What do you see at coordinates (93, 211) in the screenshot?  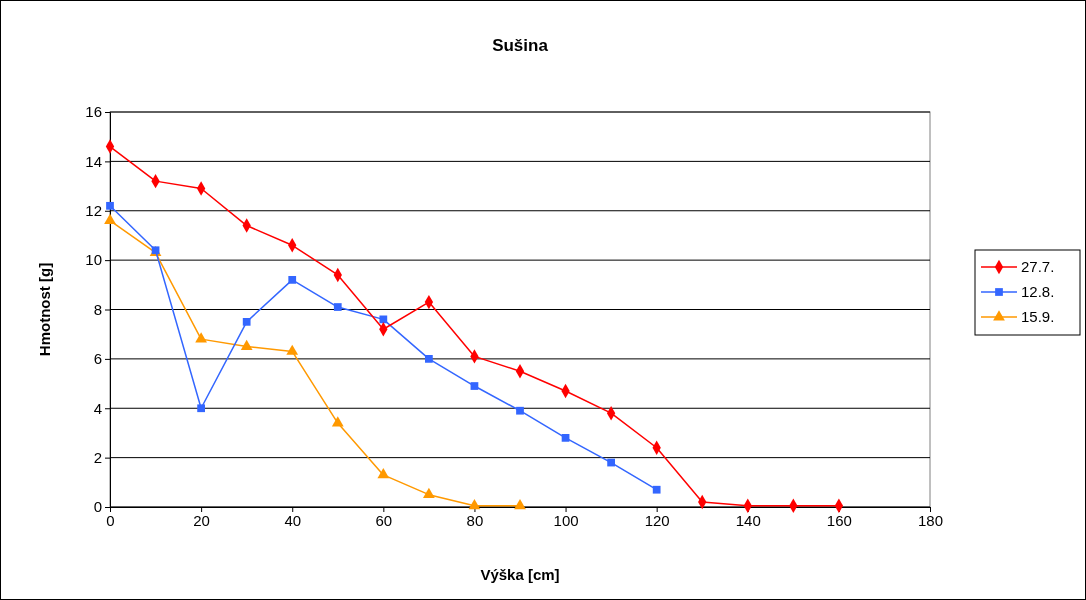 I see `y-tick-label: 12` at bounding box center [93, 211].